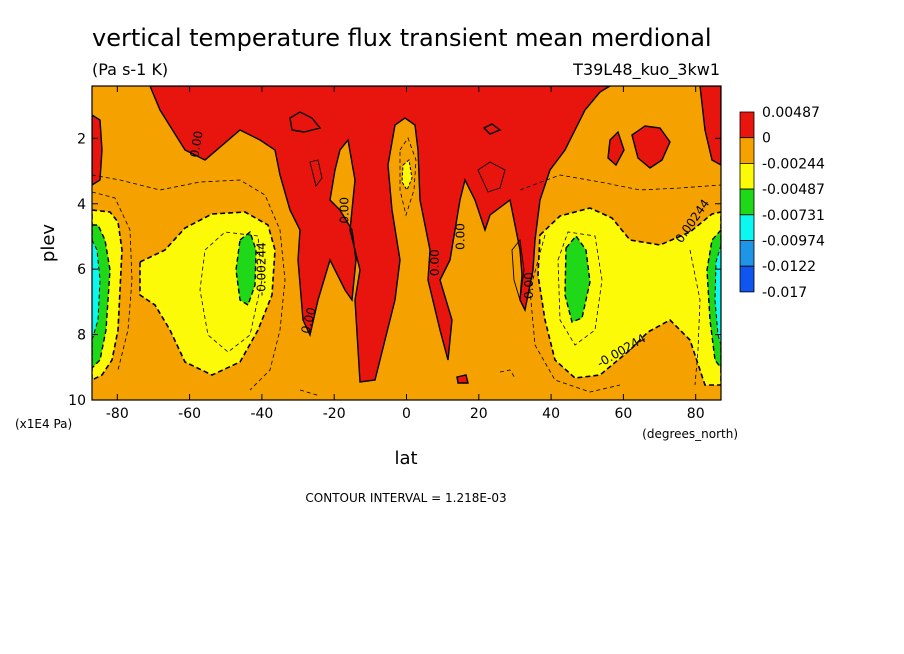 Image resolution: width=904 pixels, height=654 pixels. What do you see at coordinates (793, 164) in the screenshot?
I see `legend-level-label: -0.00244` at bounding box center [793, 164].